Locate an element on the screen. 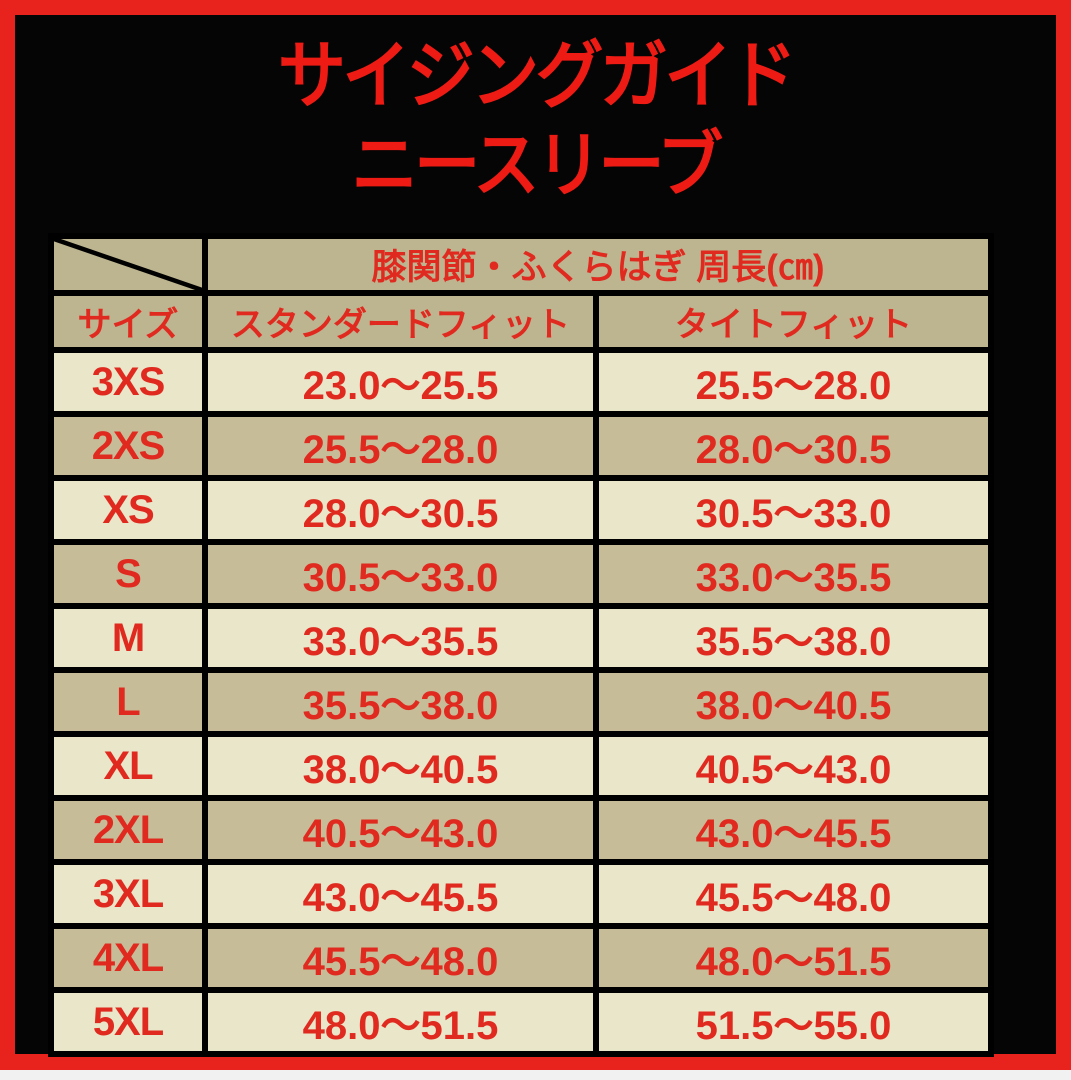  table-row: 3XS 23.0〜25.5 25.5〜28.0 is located at coordinates (521, 382).